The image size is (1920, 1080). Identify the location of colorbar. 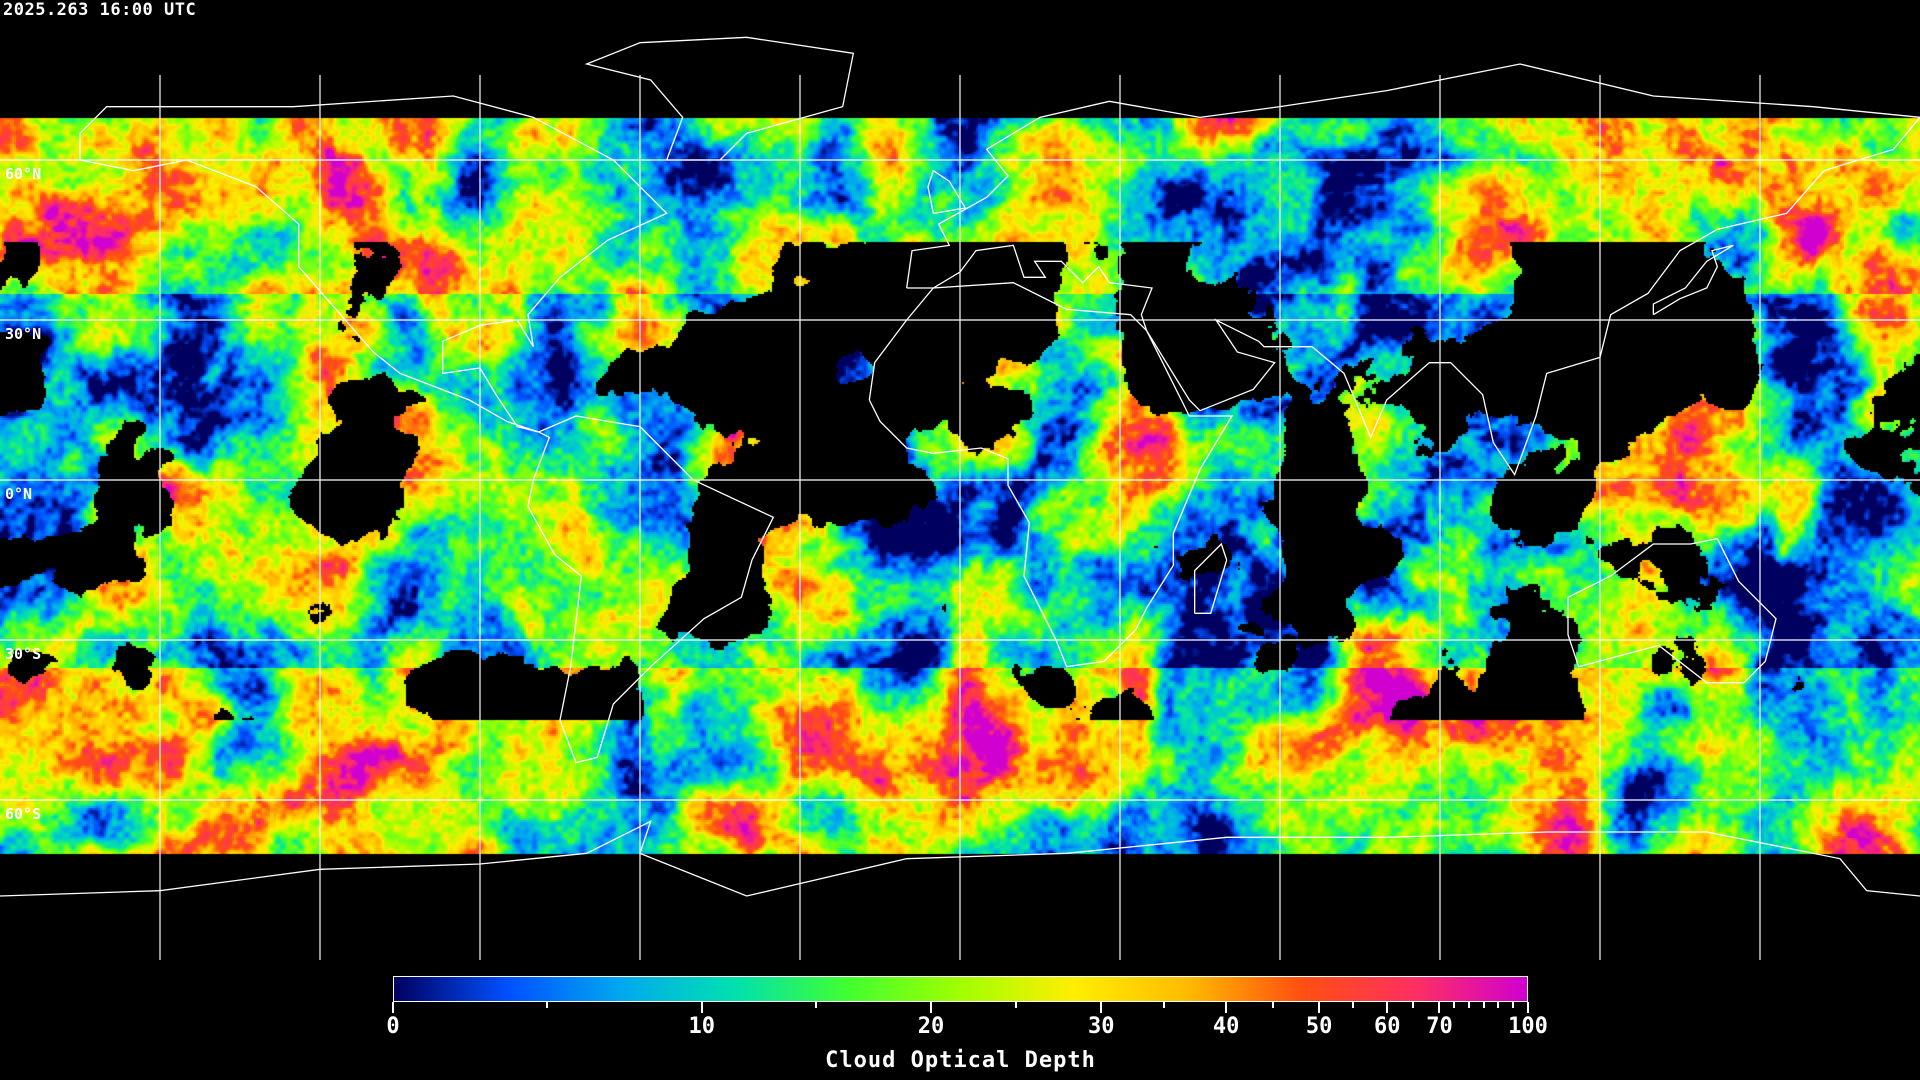
(960, 989).